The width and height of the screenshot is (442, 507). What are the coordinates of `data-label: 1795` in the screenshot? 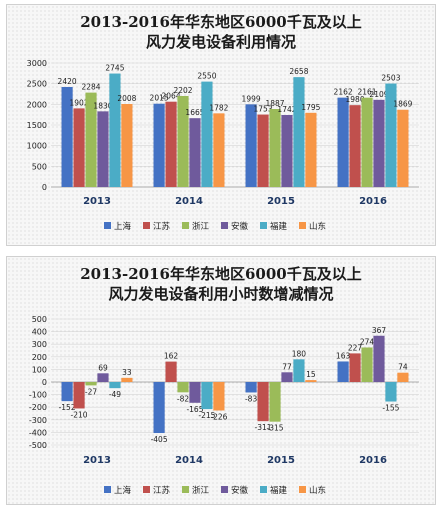 It's located at (310, 107).